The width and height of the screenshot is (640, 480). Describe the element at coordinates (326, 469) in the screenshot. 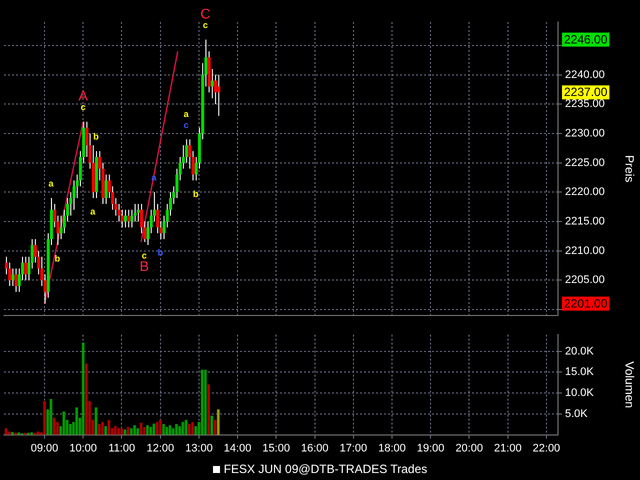

I see `text: FESX JUN 09@DTB-TRADES Trades` at that location.